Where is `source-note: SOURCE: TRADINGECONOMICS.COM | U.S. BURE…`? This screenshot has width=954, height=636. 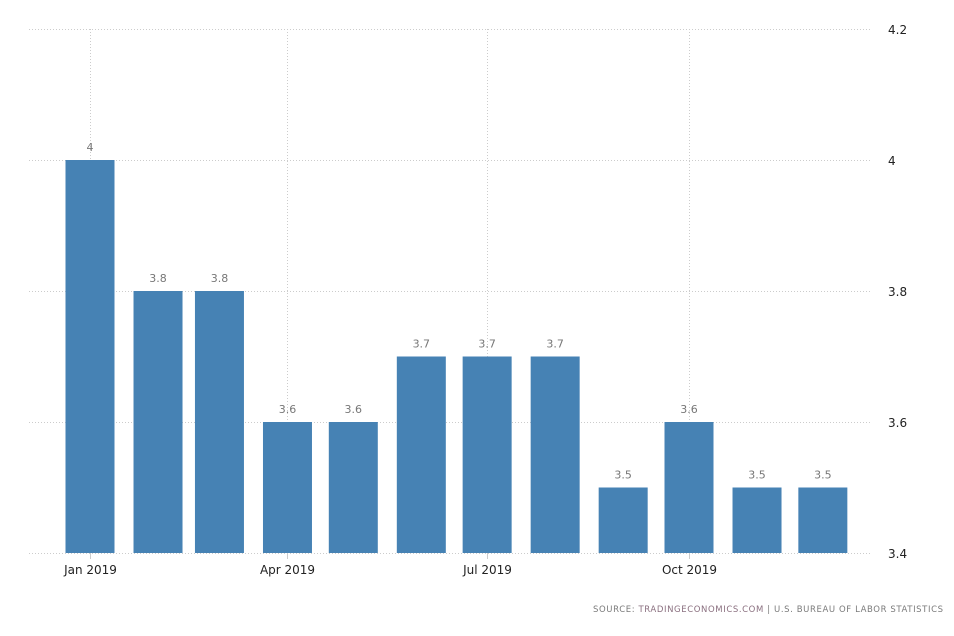 source-note: SOURCE: TRADINGECONOMICS.COM | U.S. BURE… is located at coordinates (768, 610).